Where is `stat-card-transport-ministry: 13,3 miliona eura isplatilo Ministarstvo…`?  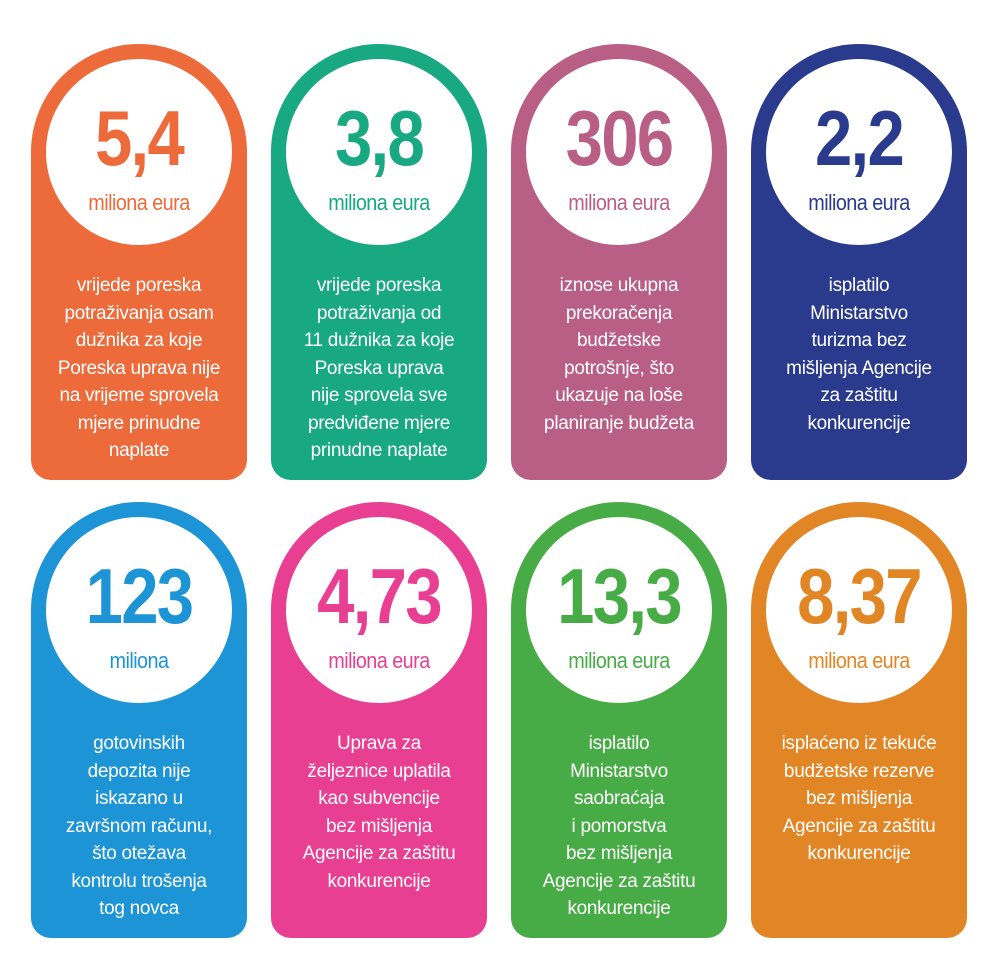 stat-card-transport-ministry: 13,3 miliona eura isplatilo Ministarstvo… is located at coordinates (619, 720).